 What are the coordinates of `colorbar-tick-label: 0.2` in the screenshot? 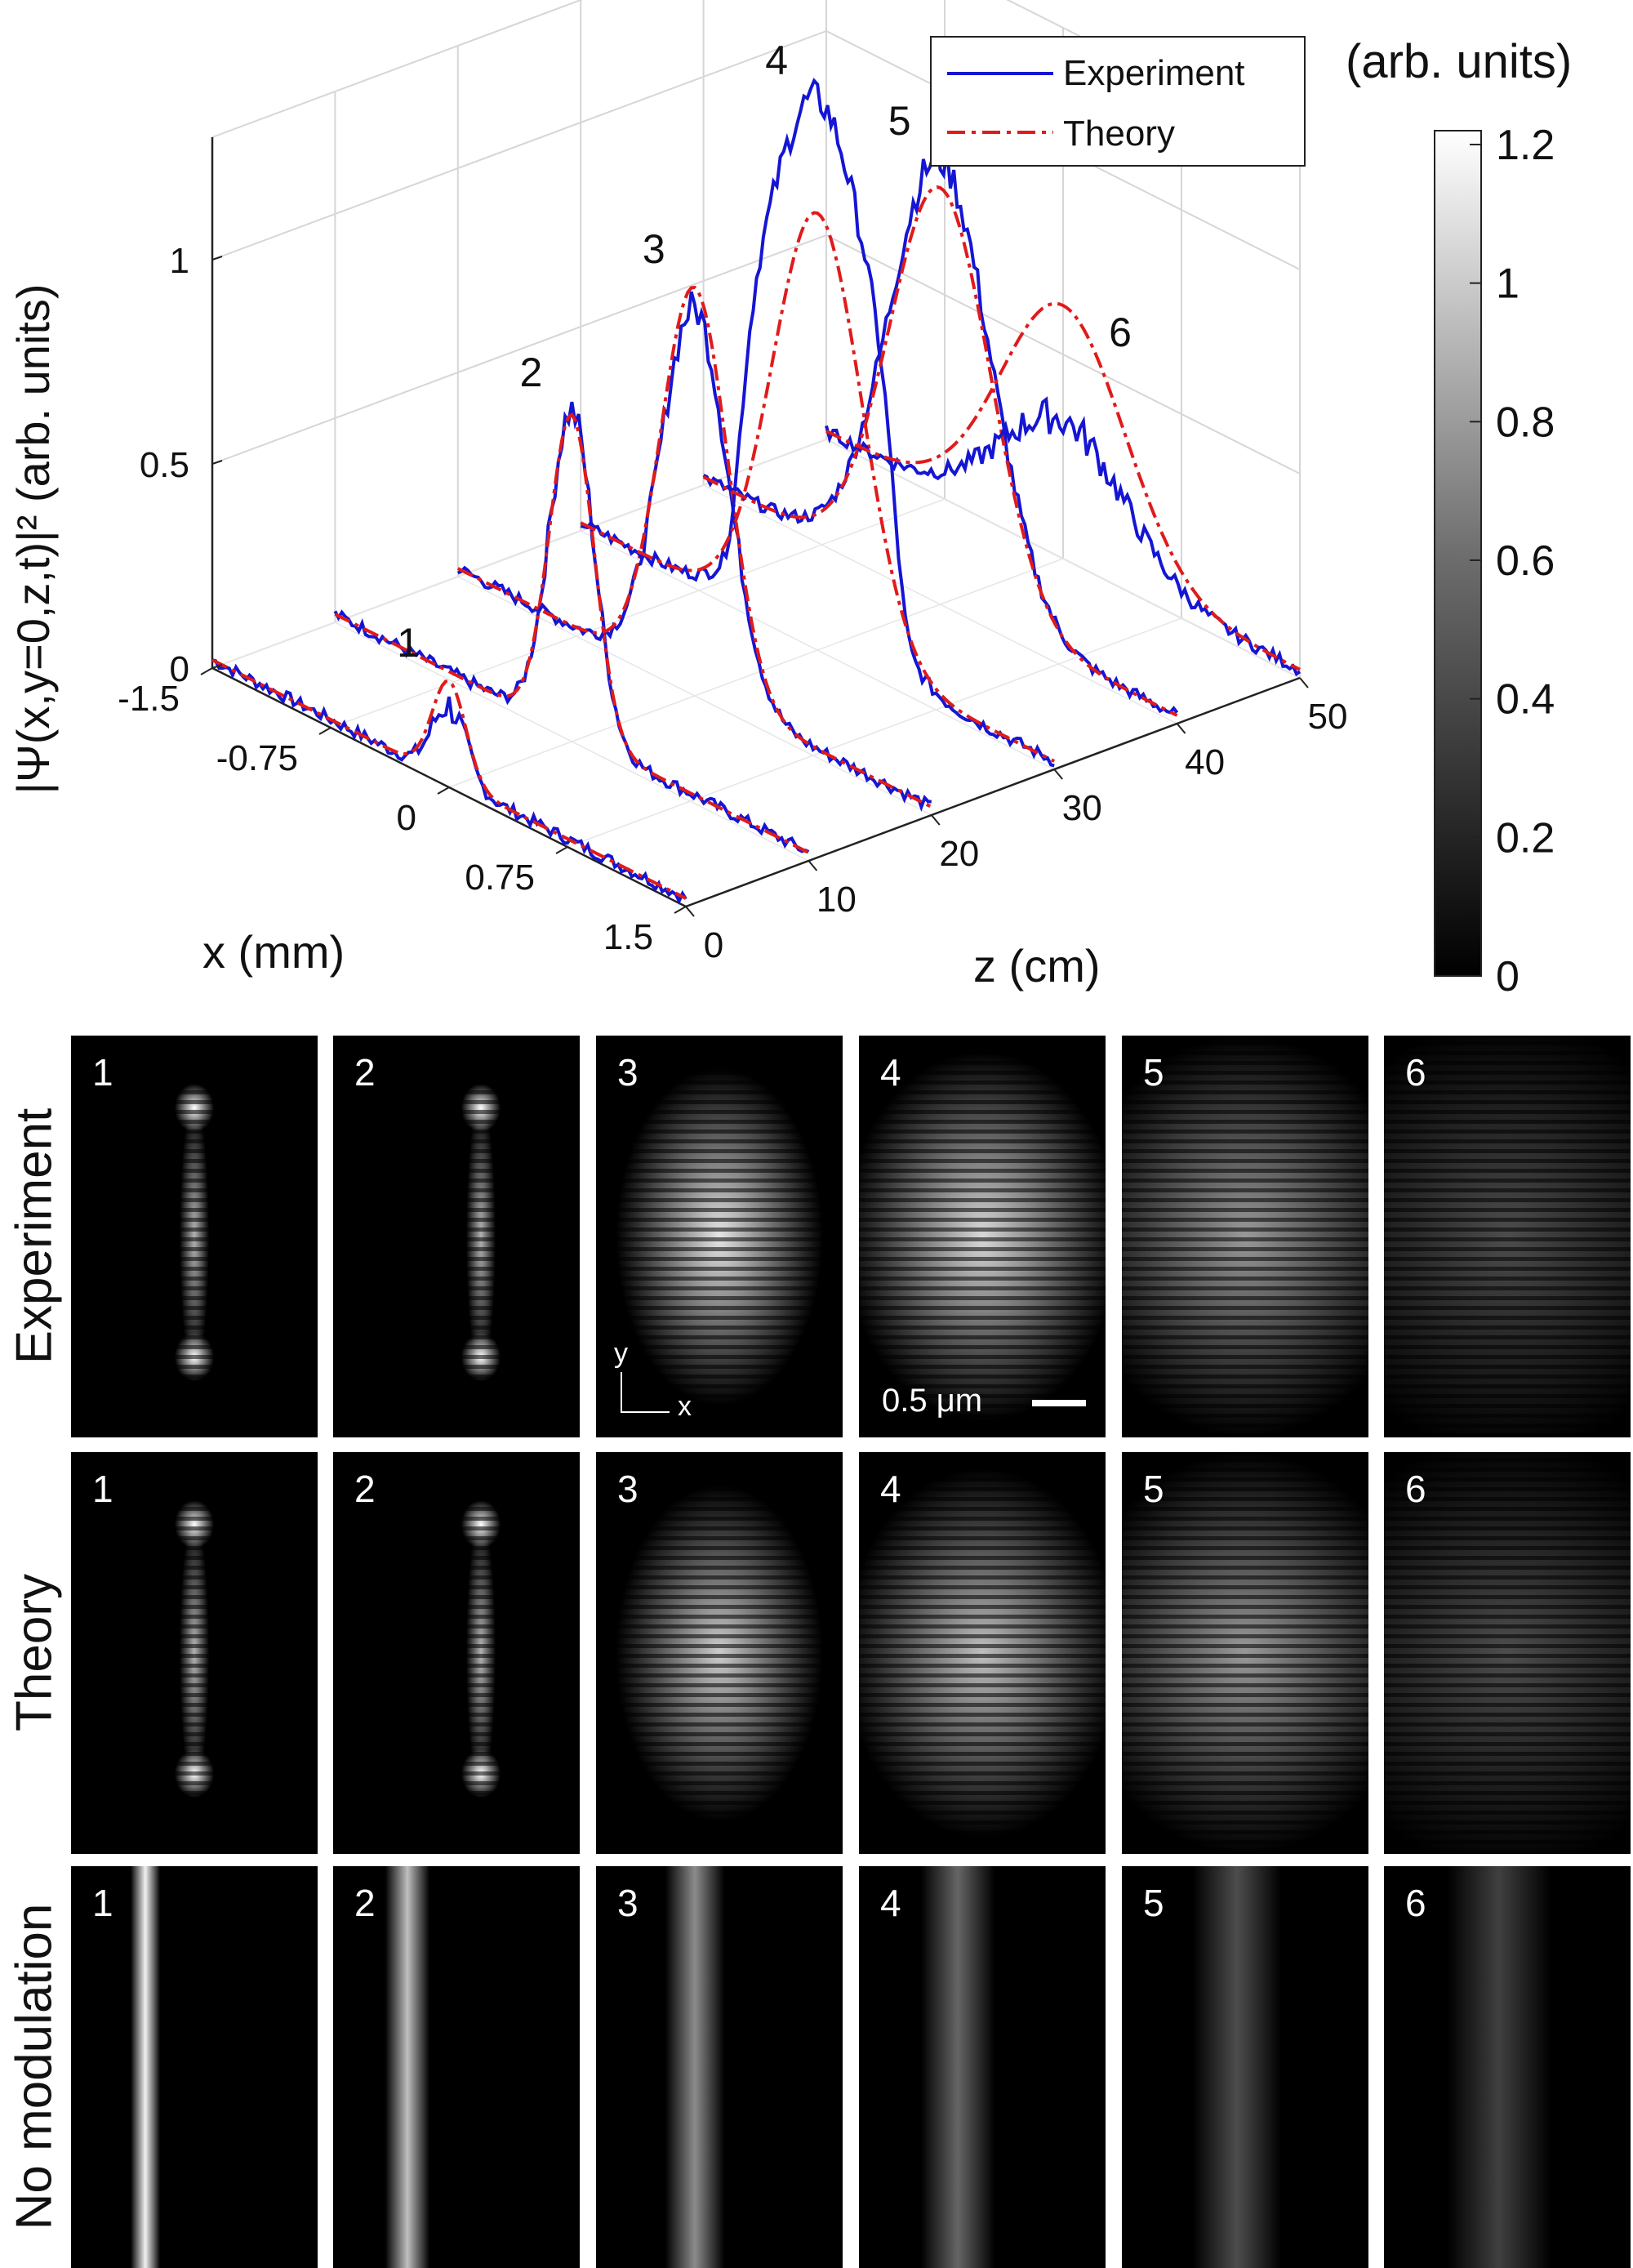 It's located at (1525, 838).